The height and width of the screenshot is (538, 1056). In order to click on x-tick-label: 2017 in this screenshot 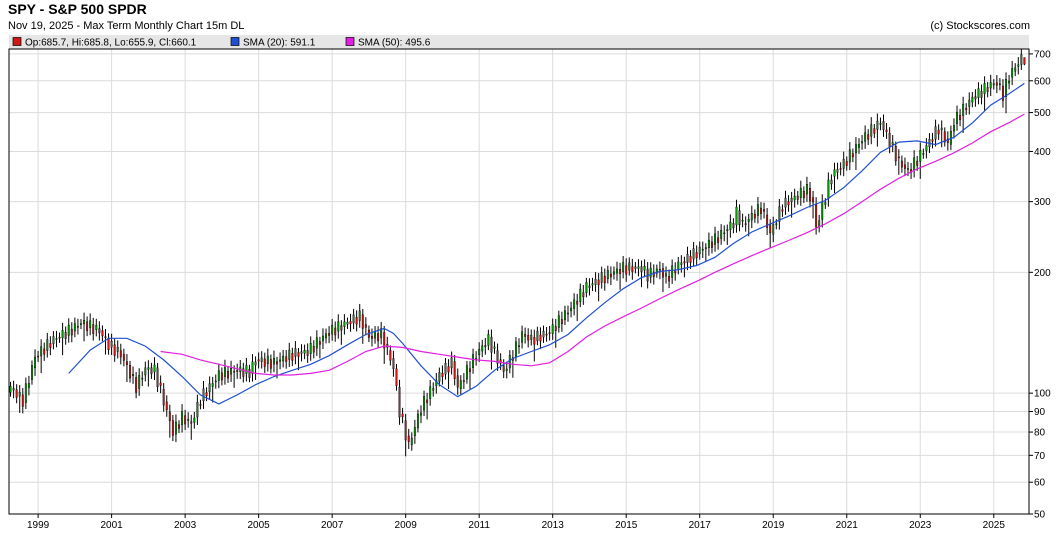, I will do `click(700, 525)`.